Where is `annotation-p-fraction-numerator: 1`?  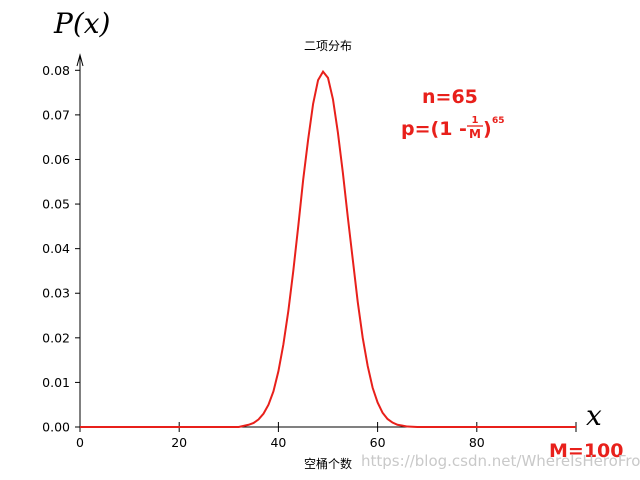
annotation-p-fraction-numerator: 1 is located at coordinates (475, 120).